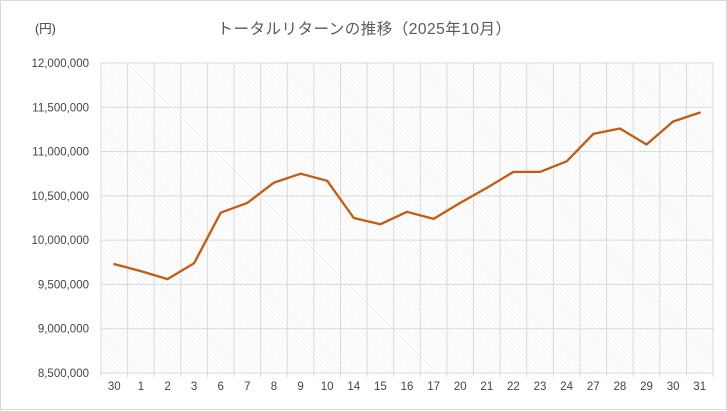 This screenshot has width=727, height=411. I want to click on y-axis-tick-label: 11,500,000, so click(60, 108).